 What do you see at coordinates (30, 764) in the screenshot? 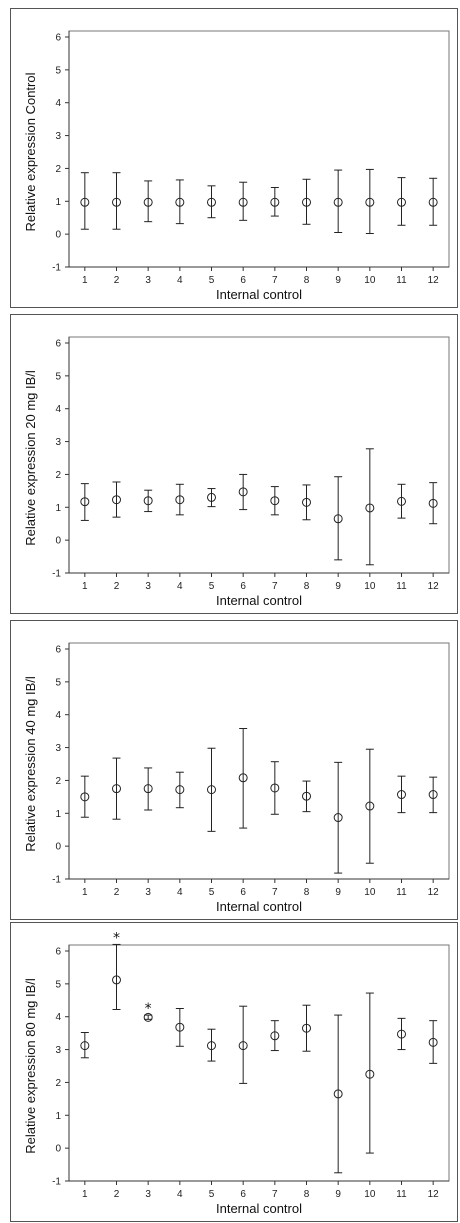
I see `y-axis-title: Relative expression 40 mg IB/l` at bounding box center [30, 764].